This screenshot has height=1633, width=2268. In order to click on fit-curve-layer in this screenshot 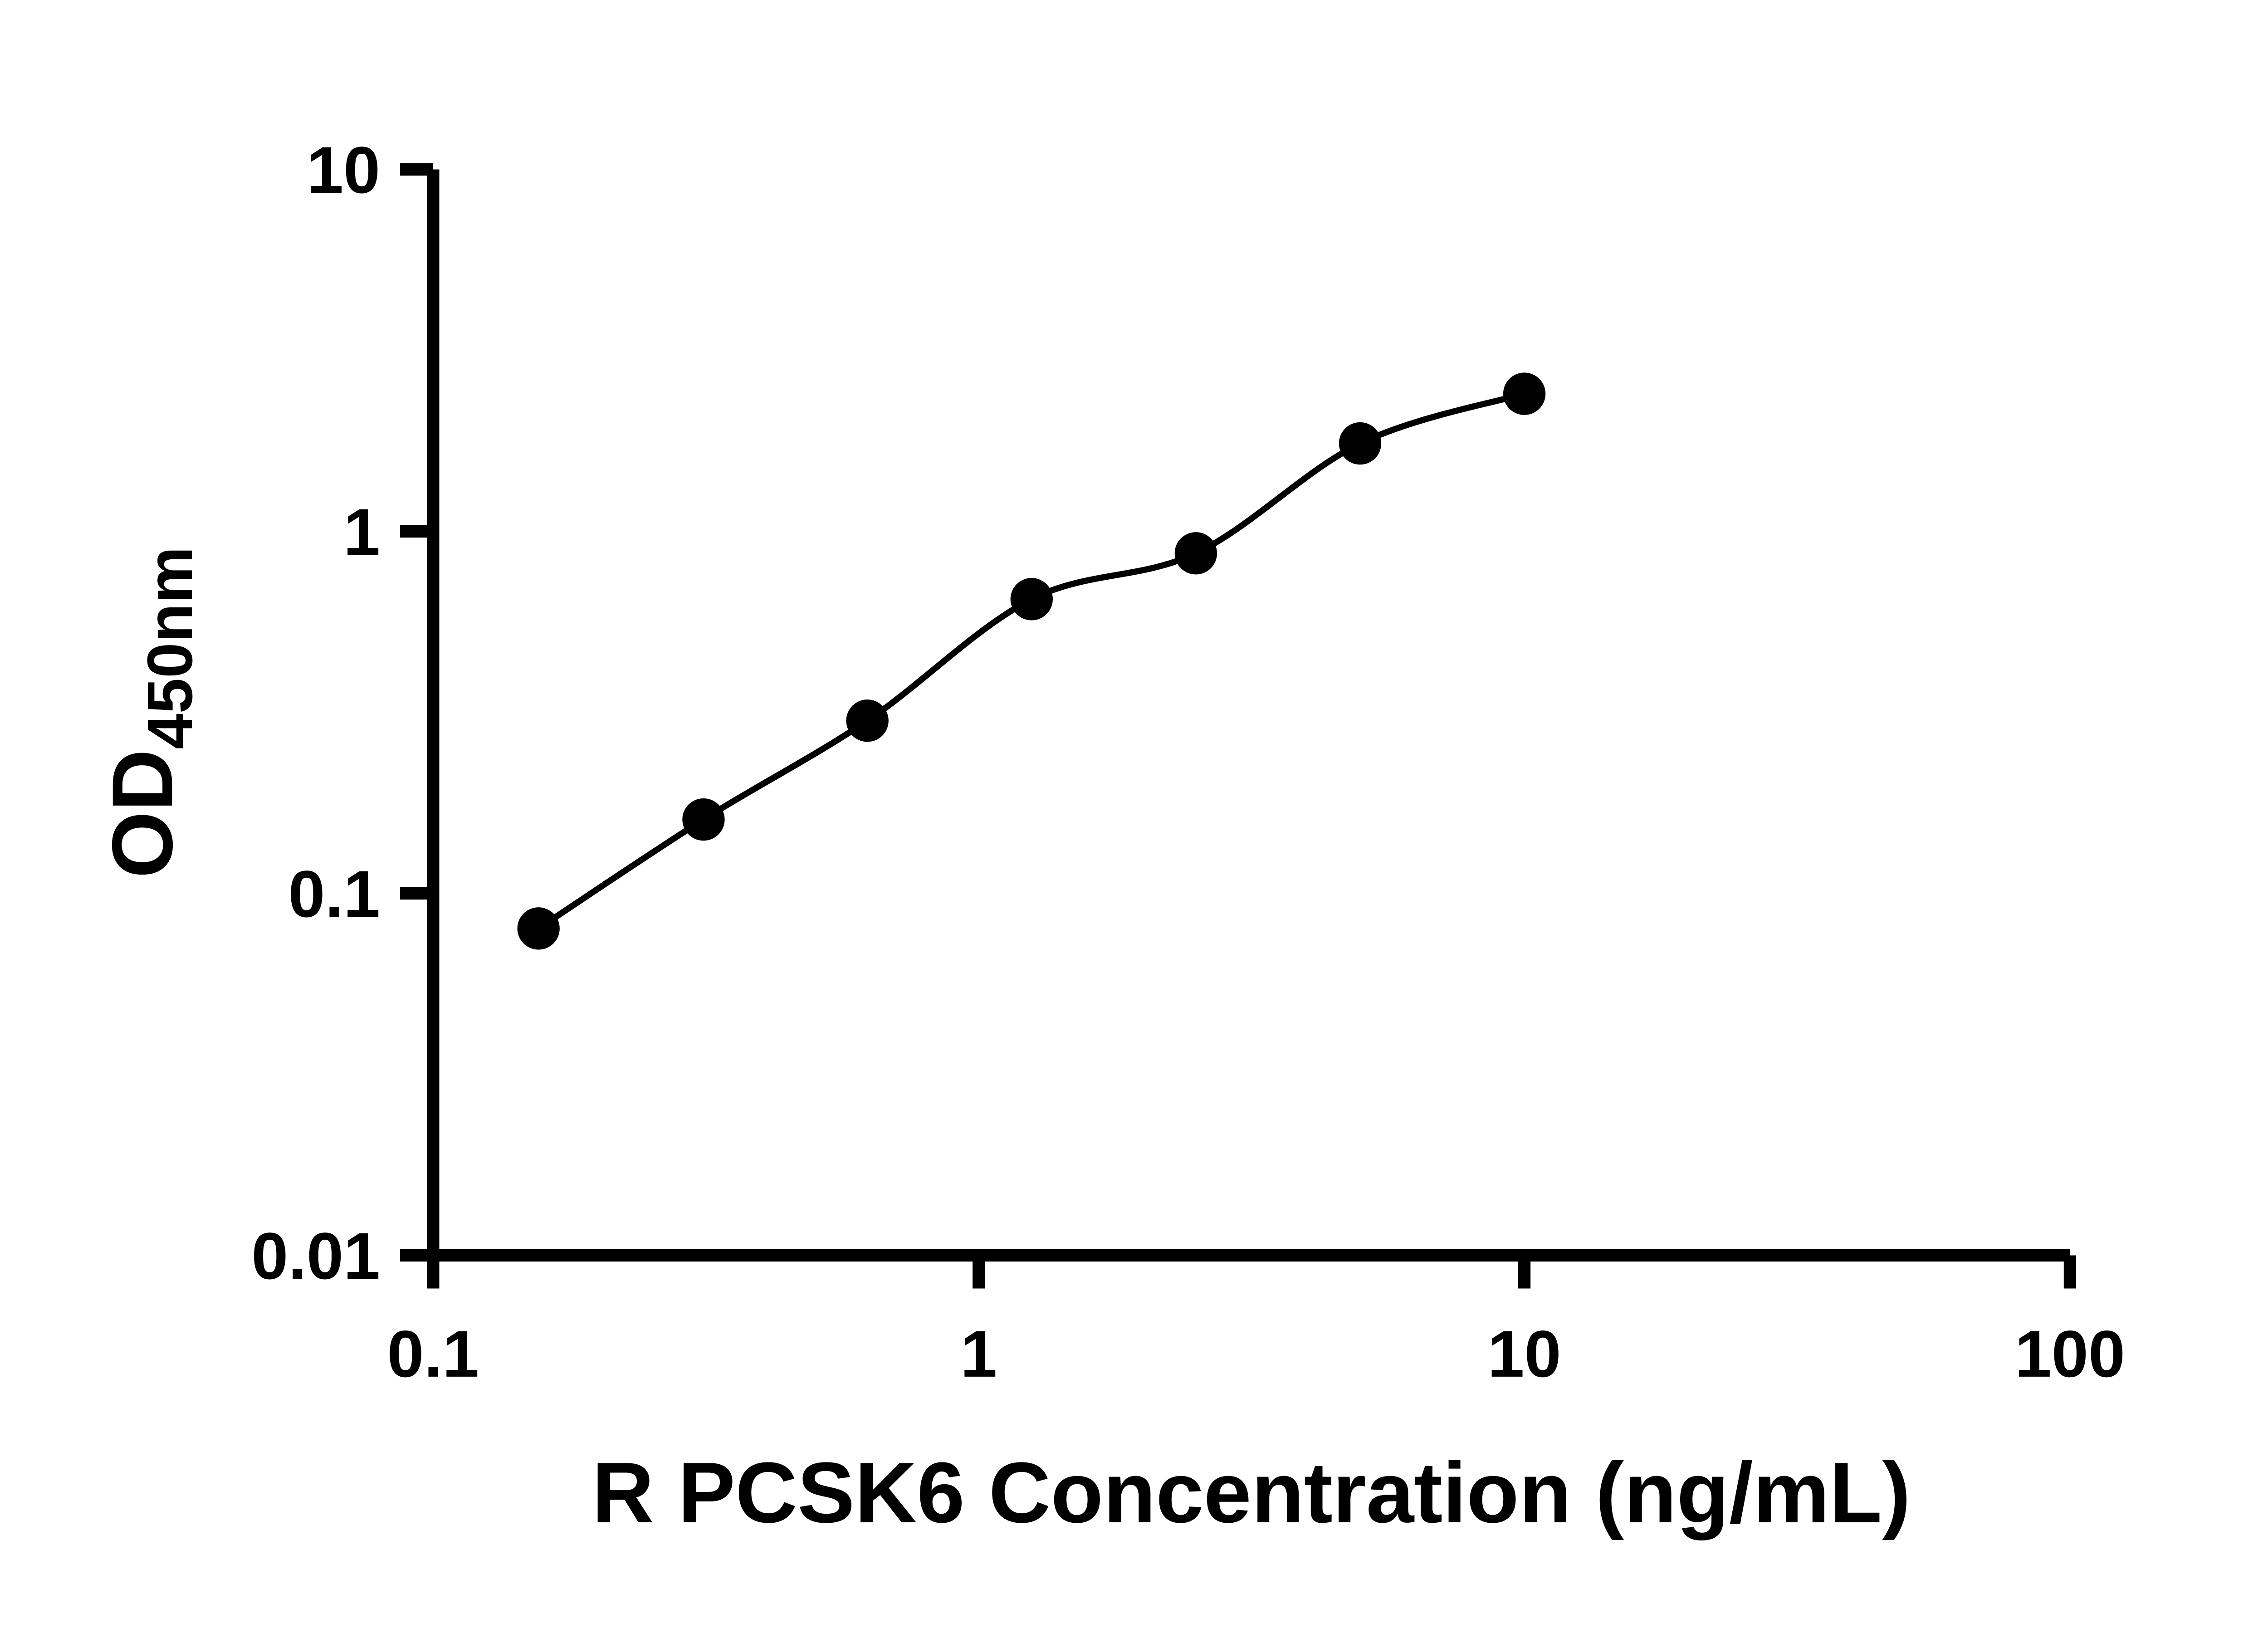, I will do `click(1031, 661)`.